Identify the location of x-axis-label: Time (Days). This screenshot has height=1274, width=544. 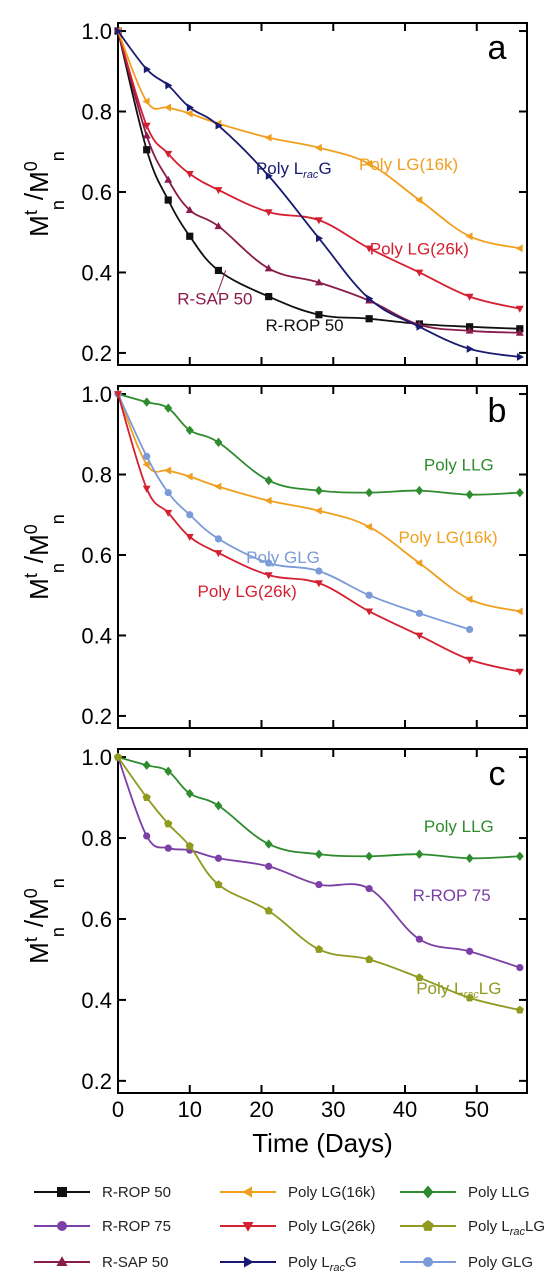
(322, 1143).